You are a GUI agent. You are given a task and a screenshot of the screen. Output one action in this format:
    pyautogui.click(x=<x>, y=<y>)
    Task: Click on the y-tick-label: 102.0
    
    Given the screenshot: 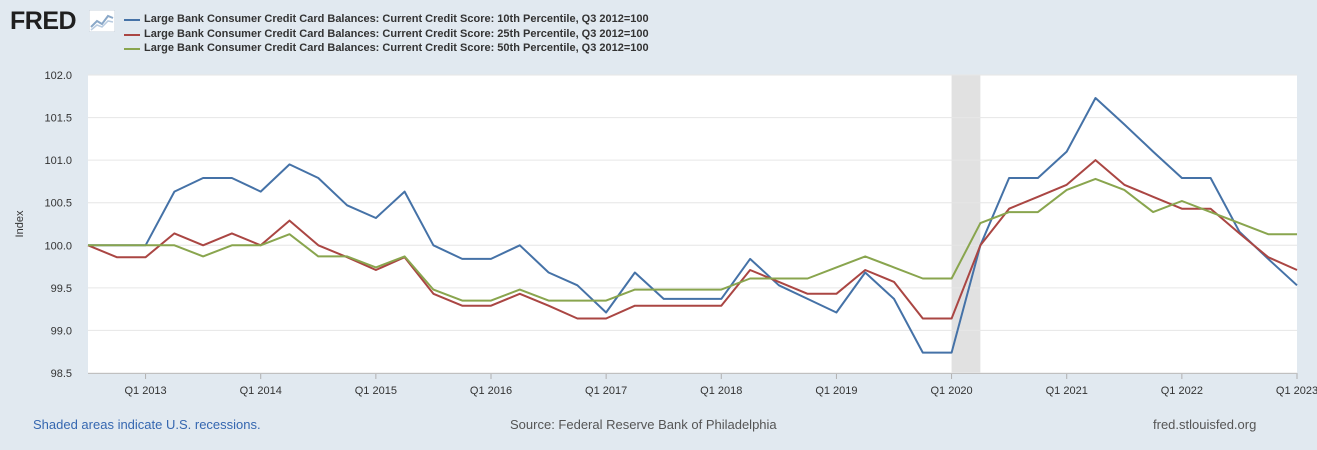 What is the action you would take?
    pyautogui.click(x=58, y=76)
    